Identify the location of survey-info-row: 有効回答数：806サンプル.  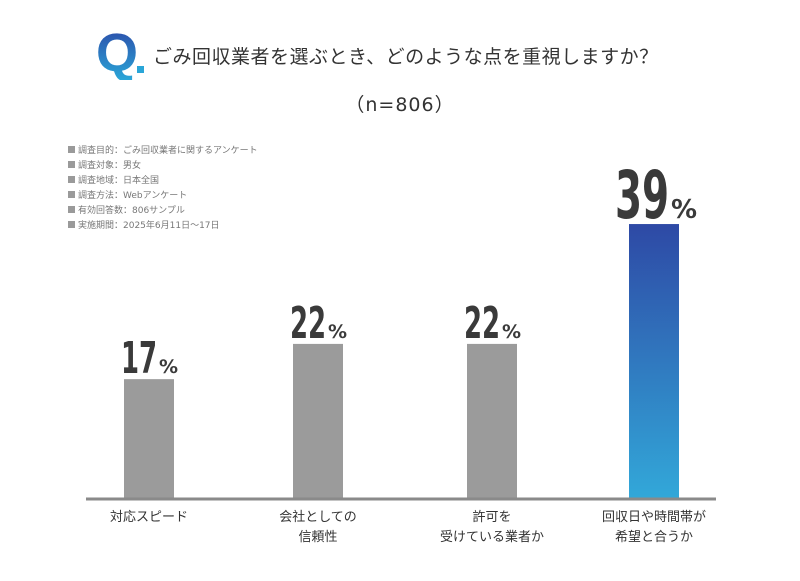
(163, 211).